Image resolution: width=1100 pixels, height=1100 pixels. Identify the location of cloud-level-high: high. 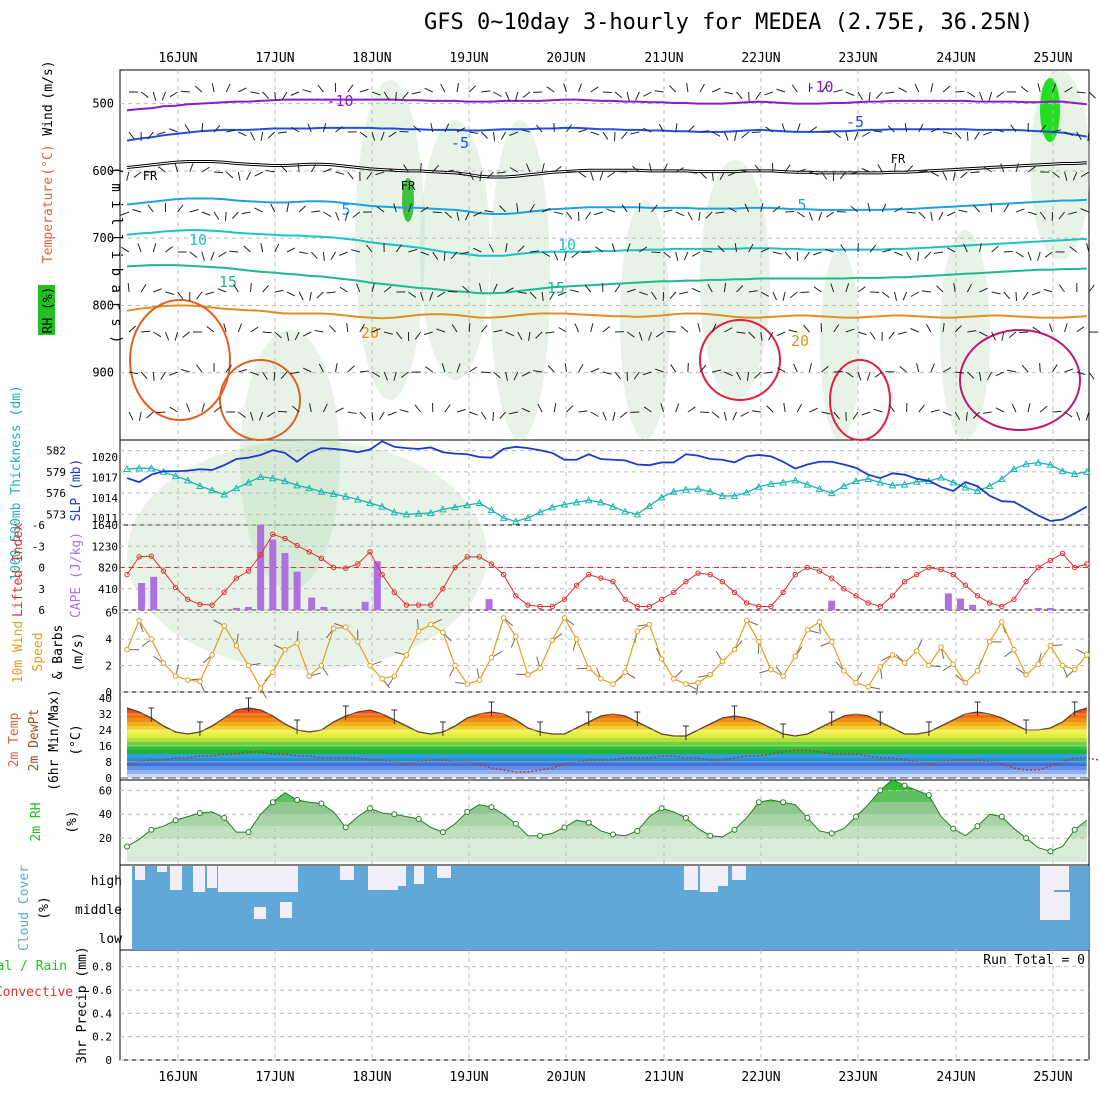
(106, 881).